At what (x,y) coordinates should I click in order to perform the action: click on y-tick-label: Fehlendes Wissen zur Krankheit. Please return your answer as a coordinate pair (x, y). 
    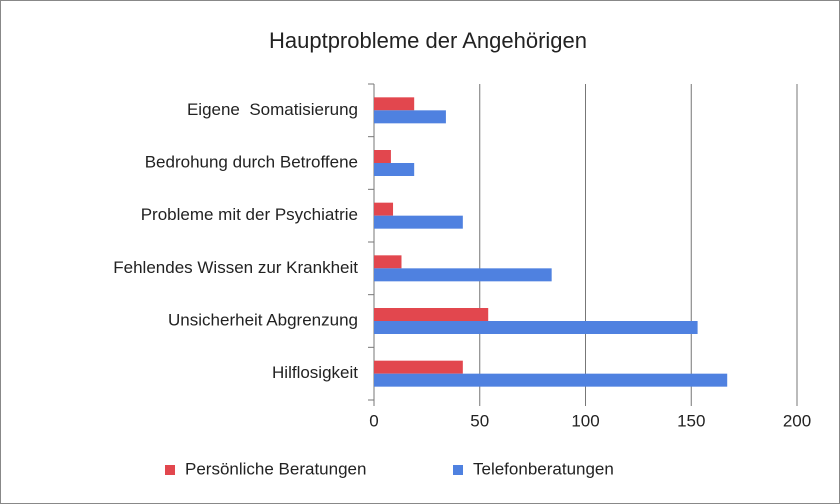
    Looking at the image, I should click on (235, 267).